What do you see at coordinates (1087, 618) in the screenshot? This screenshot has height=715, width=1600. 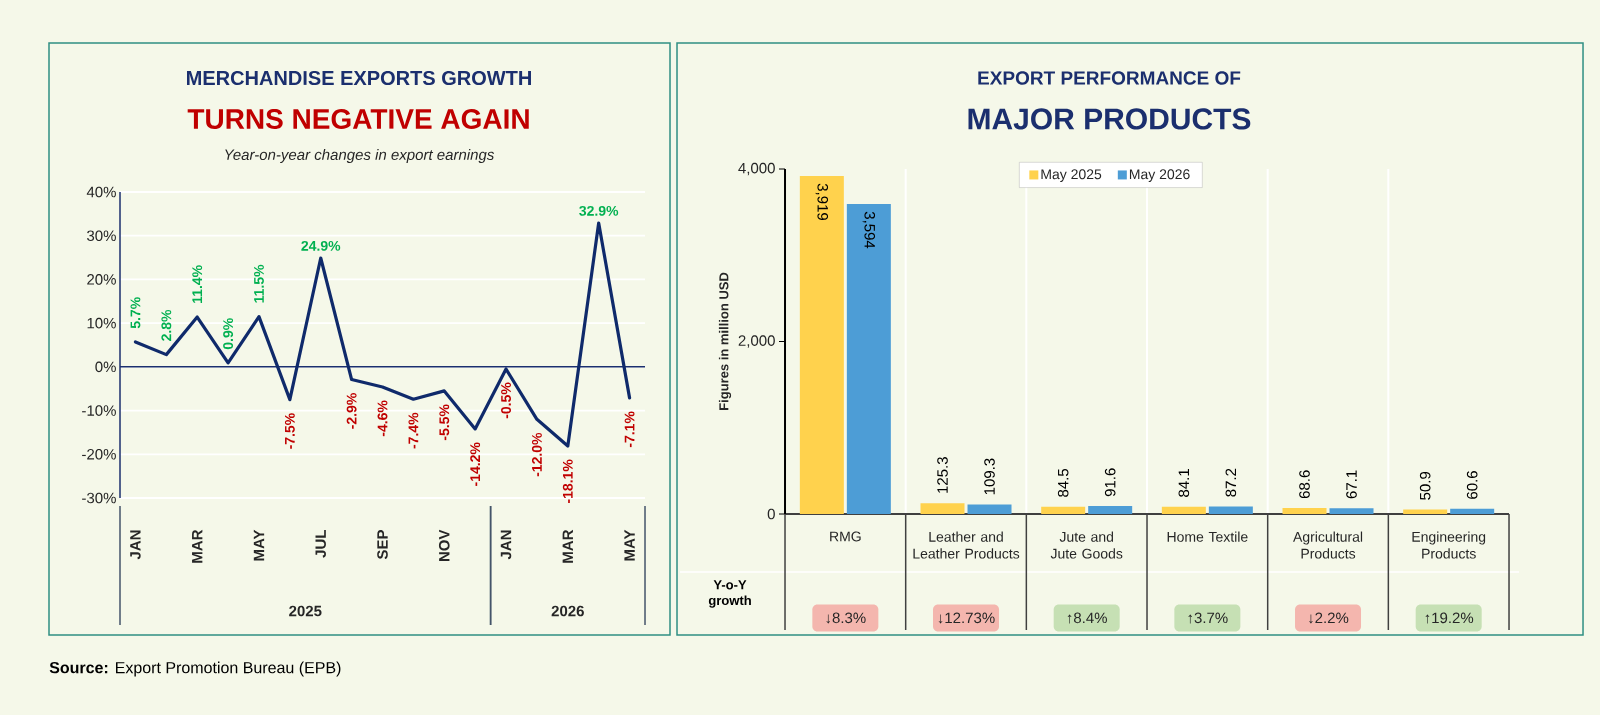 I see `text: ↑8.4%` at bounding box center [1087, 618].